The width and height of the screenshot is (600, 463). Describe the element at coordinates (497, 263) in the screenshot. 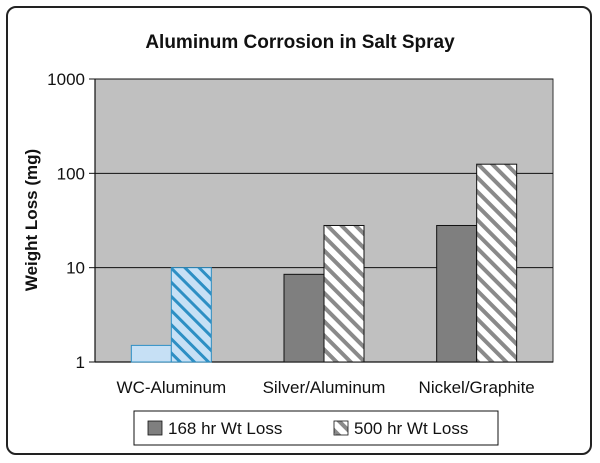

I see `bar-500hr-nickel-graphite` at that location.